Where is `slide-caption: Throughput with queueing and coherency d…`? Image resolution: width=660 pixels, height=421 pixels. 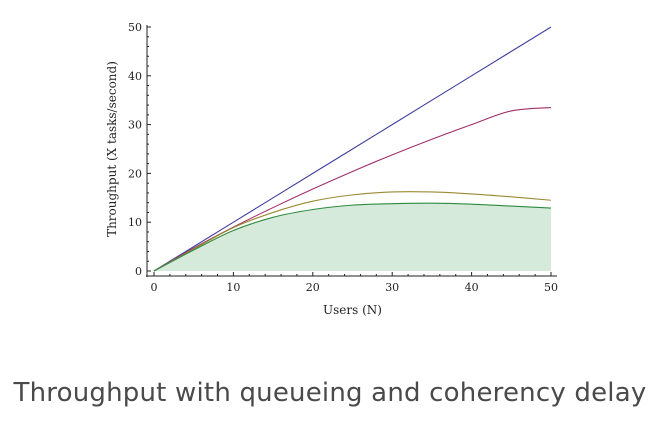
slide-caption: Throughput with queueing and coherency d… is located at coordinates (330, 393).